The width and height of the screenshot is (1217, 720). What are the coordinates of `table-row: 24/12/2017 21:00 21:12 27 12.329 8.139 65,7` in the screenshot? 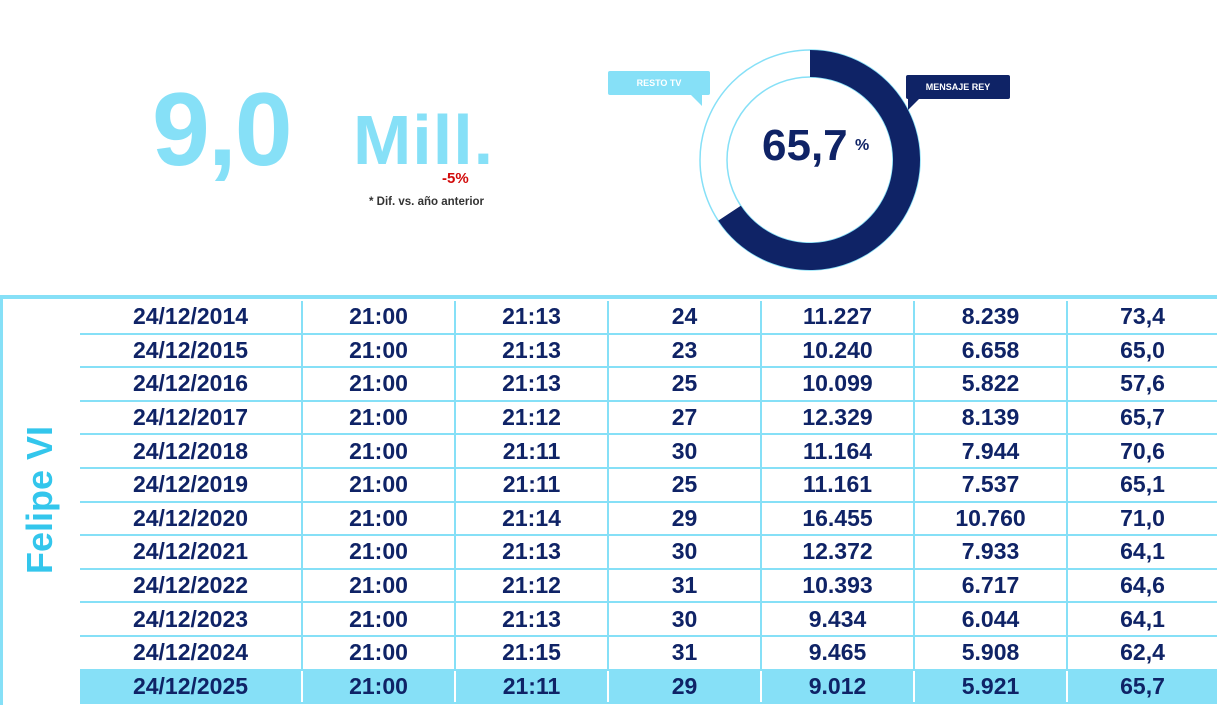 It's located at (648, 418).